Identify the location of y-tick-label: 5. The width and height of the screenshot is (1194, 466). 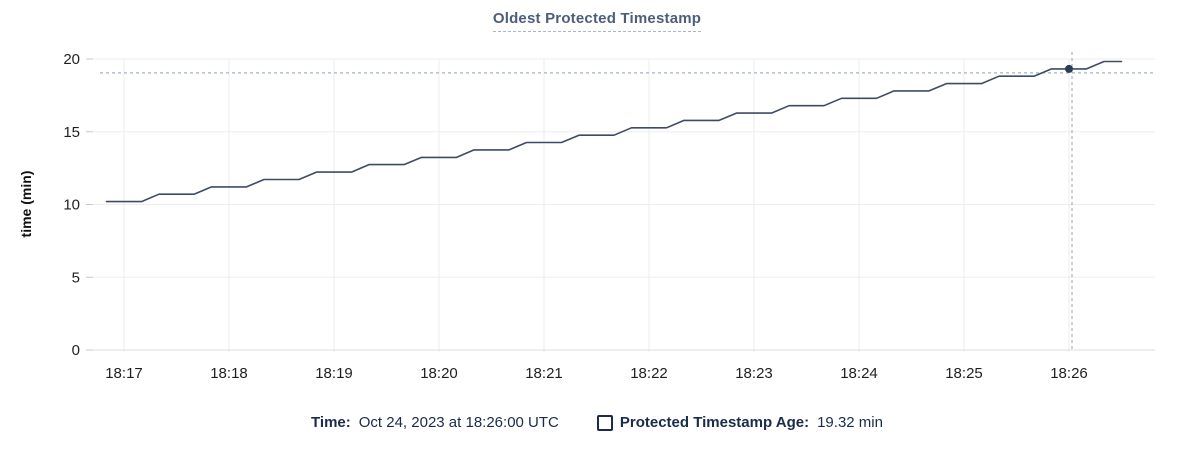
(76, 277).